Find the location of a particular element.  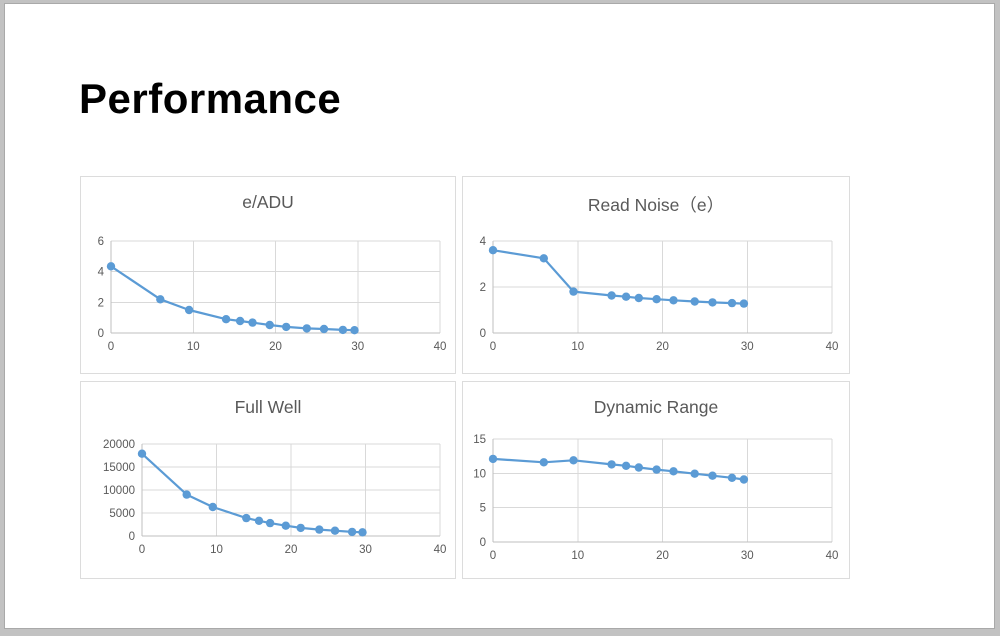

chart-panel-dynamic-range: 0 5 10 15 0 10 20 30 40 Dynamic Range is located at coordinates (656, 480).